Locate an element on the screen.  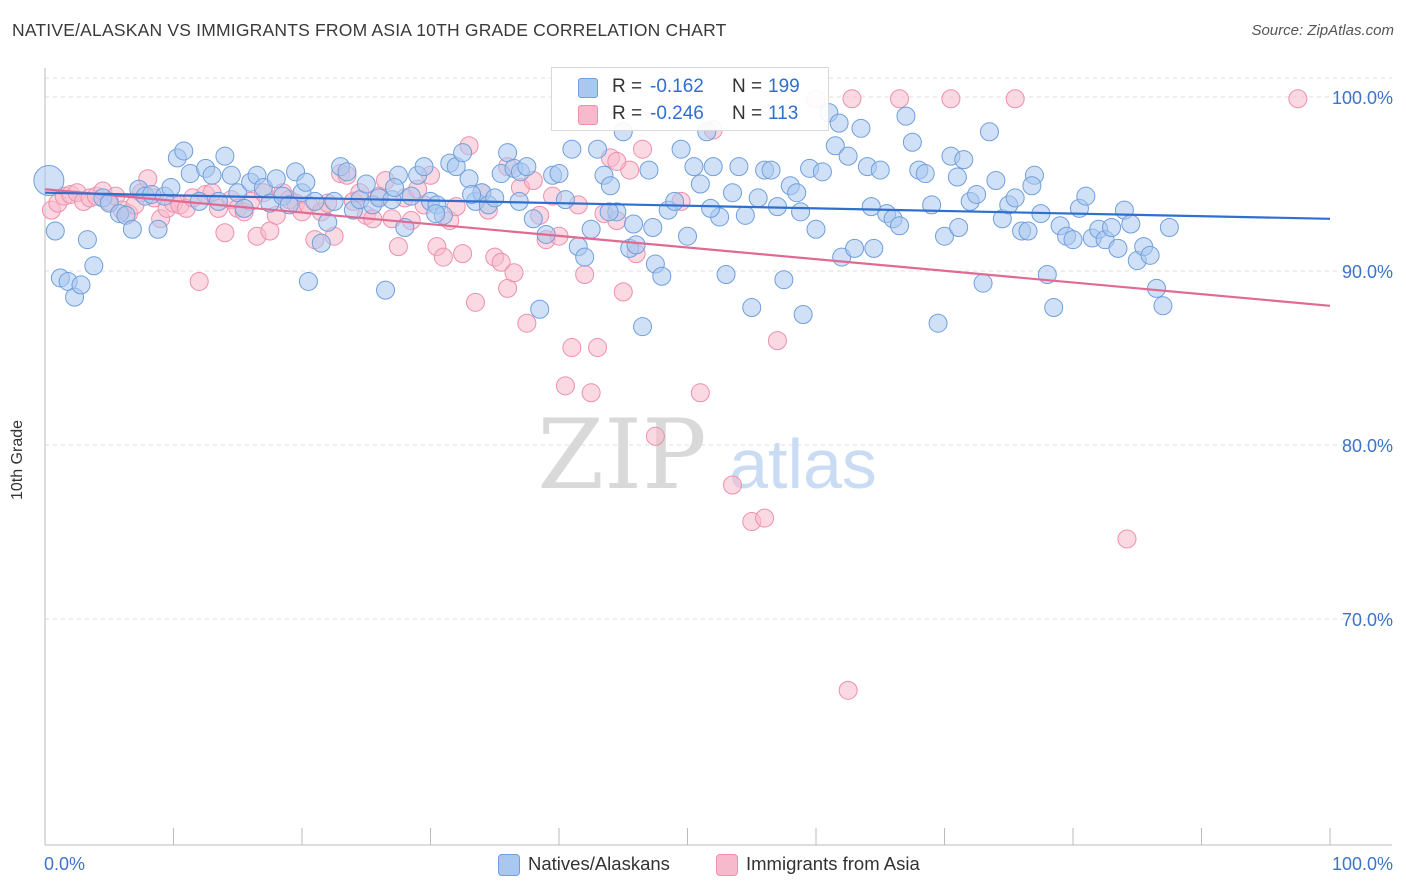
stats-row-immigrants: R = -0.246 N = 113 is located at coordinates (690, 114).